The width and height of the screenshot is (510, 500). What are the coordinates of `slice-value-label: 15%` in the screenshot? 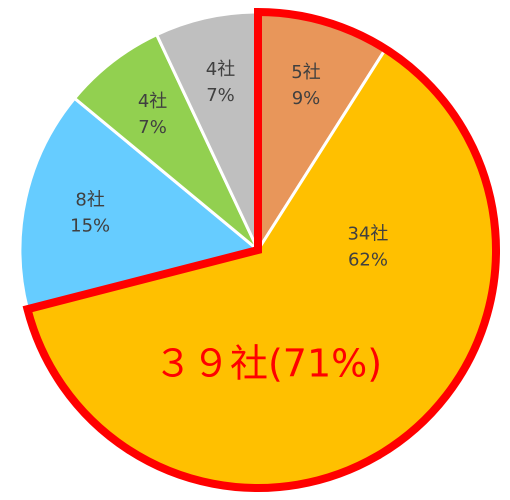 It's located at (90, 225).